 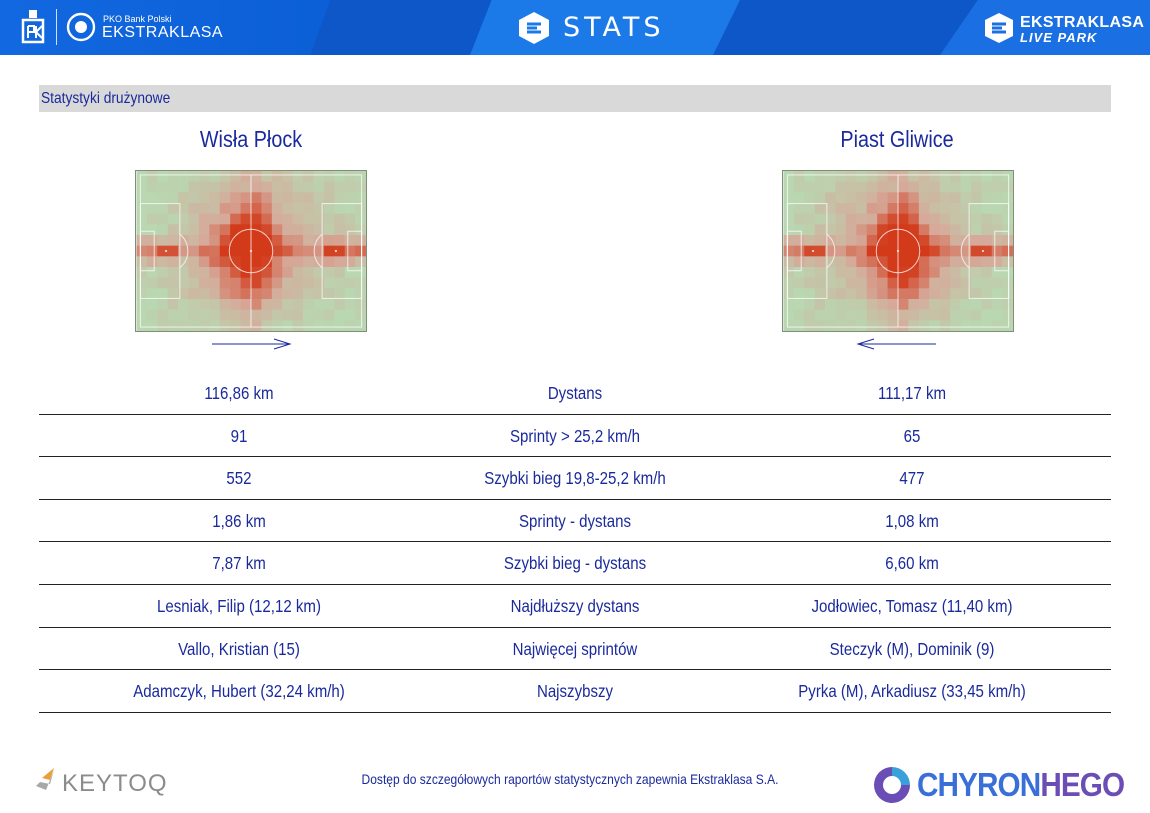 I want to click on hego-word: HEGO, so click(x=1082, y=784).